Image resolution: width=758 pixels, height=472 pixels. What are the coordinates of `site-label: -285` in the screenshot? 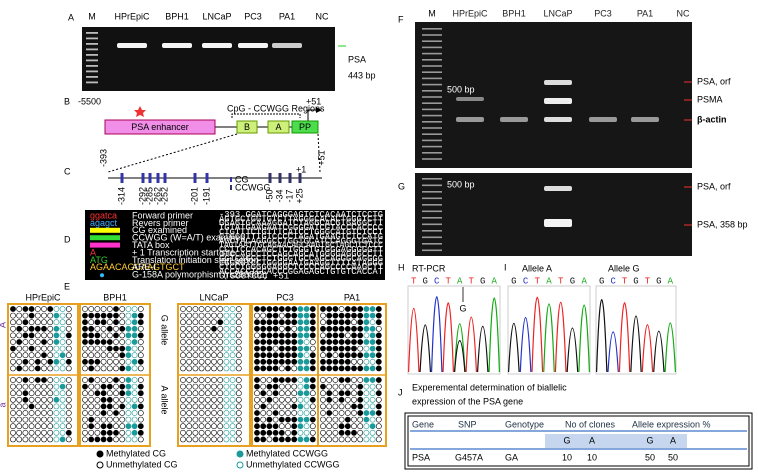 It's located at (149, 196).